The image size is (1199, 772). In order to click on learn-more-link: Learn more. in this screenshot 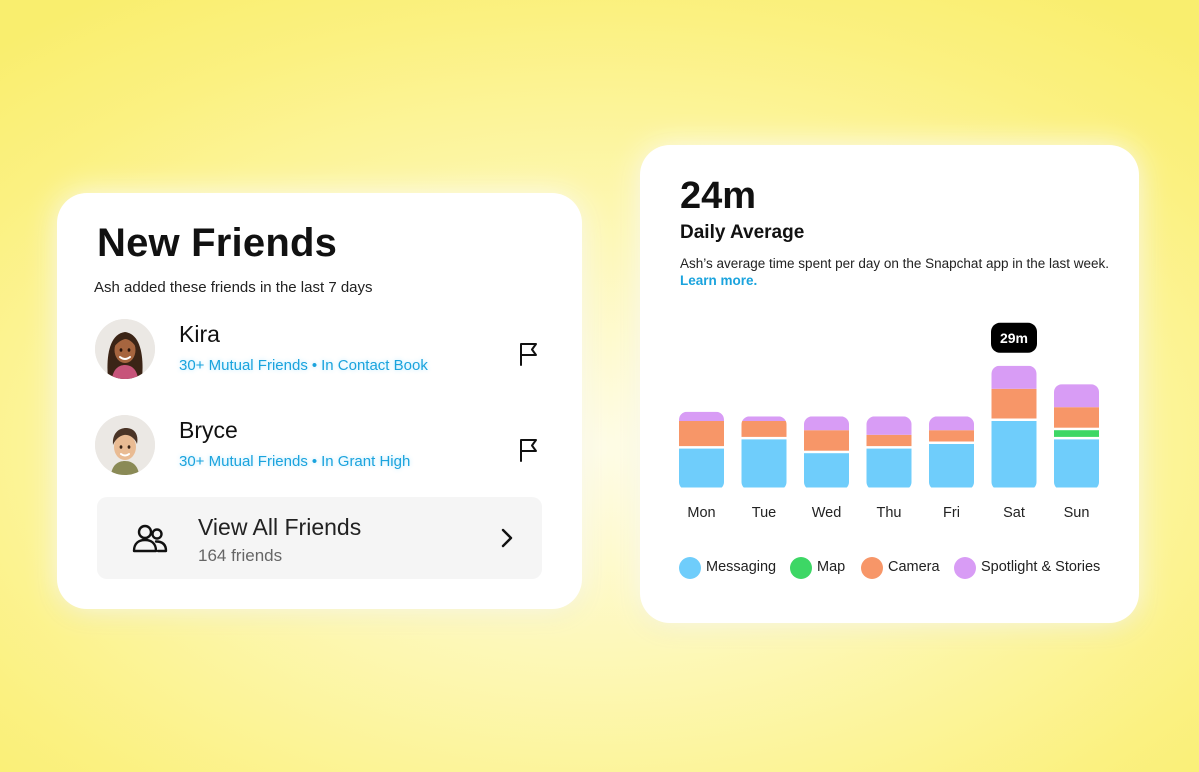, I will do `click(719, 280)`.